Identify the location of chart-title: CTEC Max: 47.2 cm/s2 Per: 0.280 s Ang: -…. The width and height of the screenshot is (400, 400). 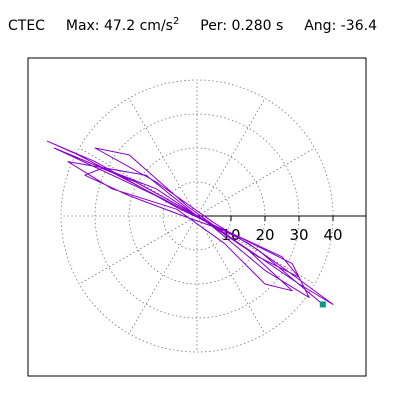
(192, 25).